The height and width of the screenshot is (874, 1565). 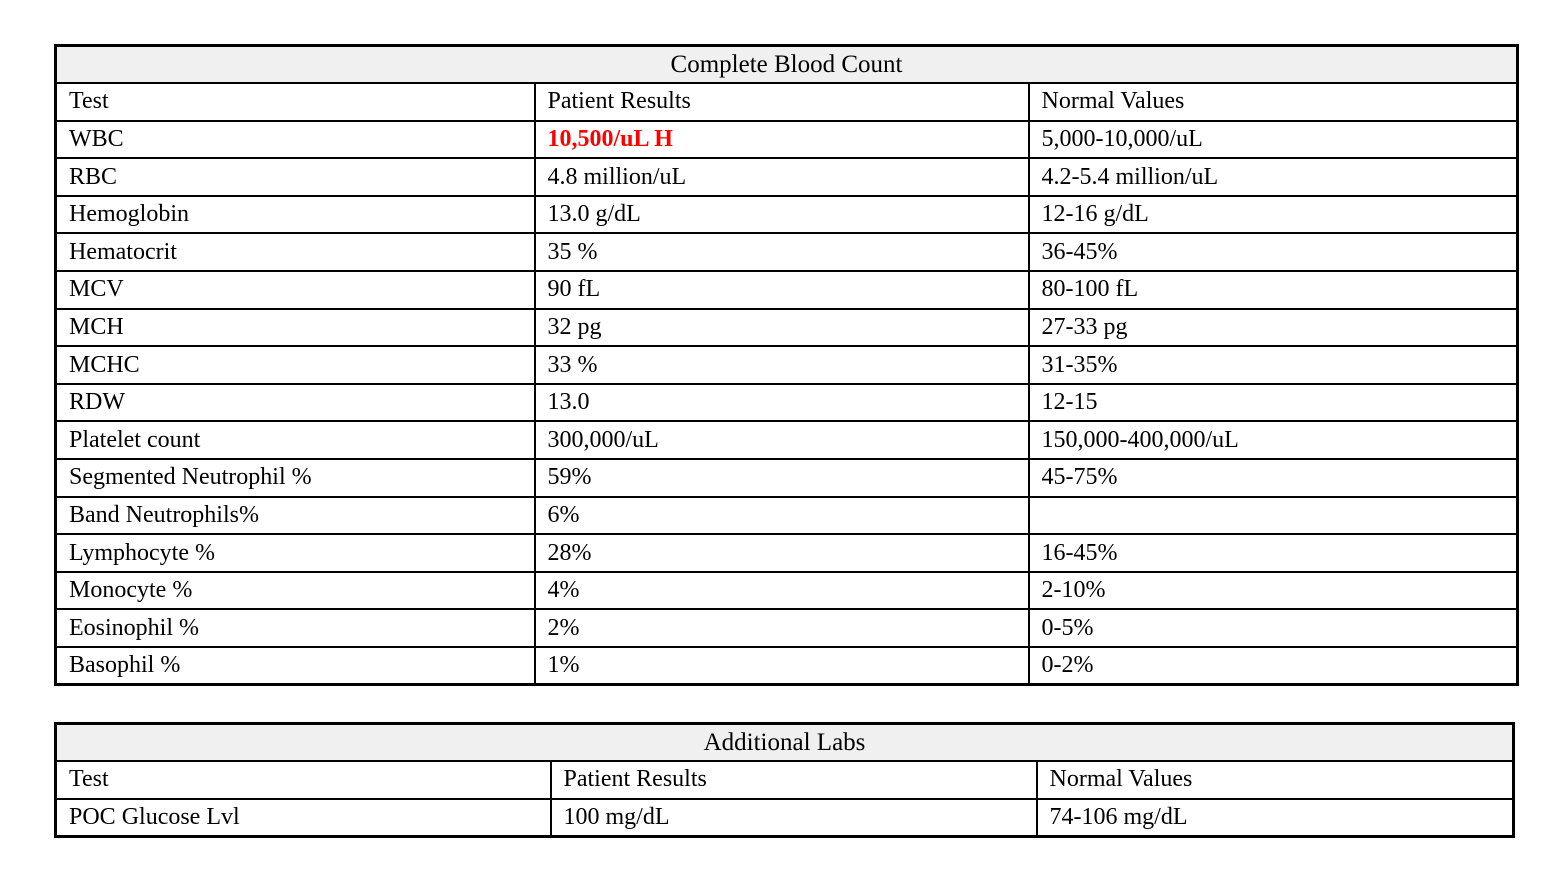 What do you see at coordinates (781, 252) in the screenshot?
I see `result-cell: 35 %` at bounding box center [781, 252].